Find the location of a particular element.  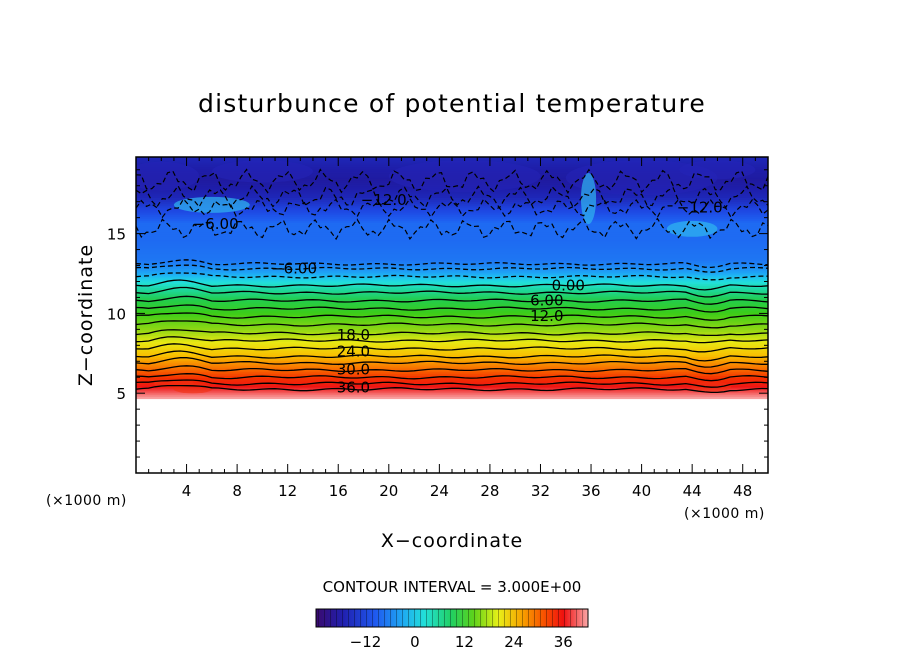

colorbar-tick-label: 24 is located at coordinates (513, 642).